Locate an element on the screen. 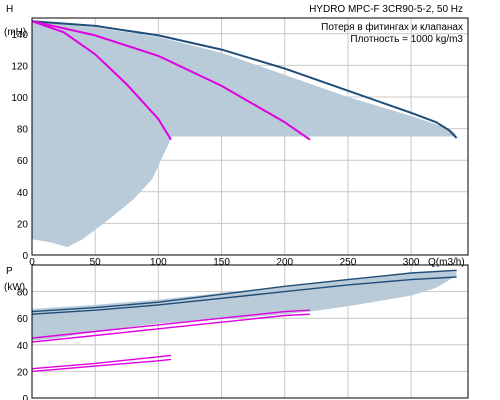  power-curve-one-pump-upper is located at coordinates (101, 362).